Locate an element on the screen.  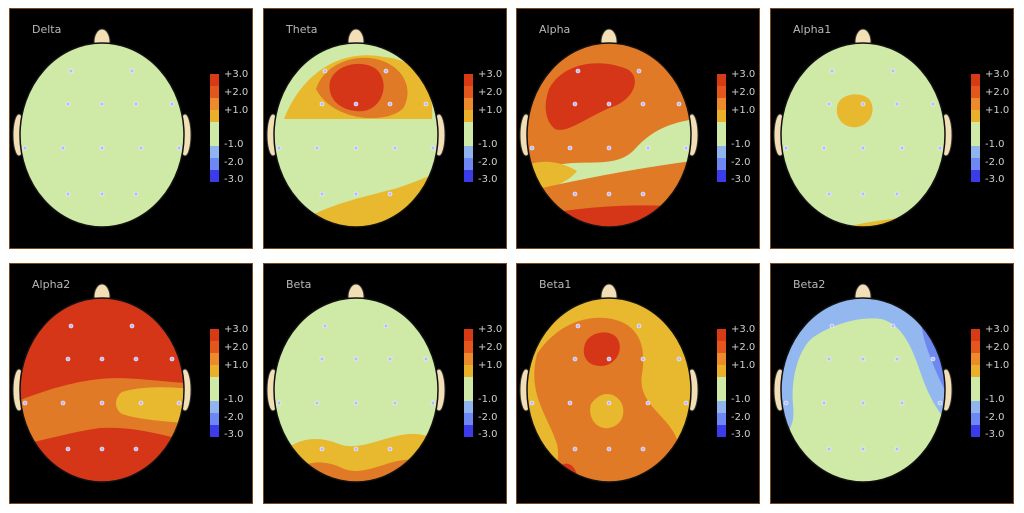
color-scale: +3.0 +2.0 +1.0 -1.0 -2.0 -3.0 is located at coordinates (737, 383).